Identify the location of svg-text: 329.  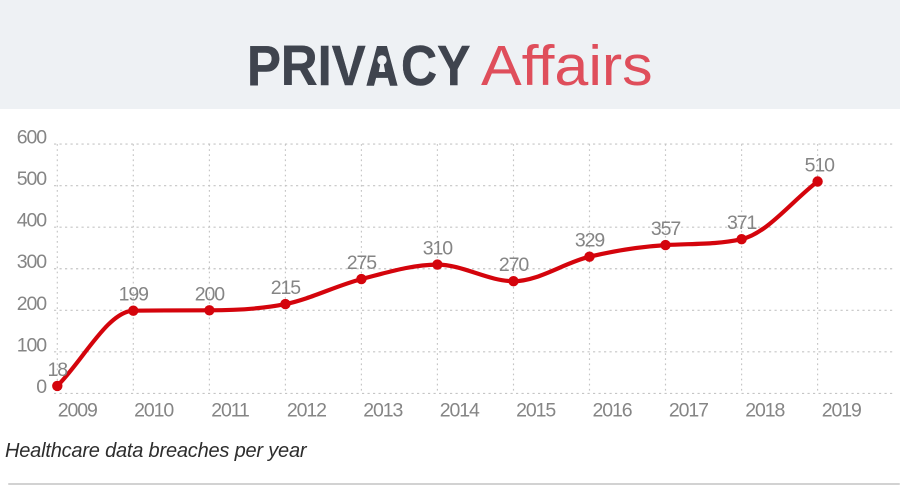
(589, 241).